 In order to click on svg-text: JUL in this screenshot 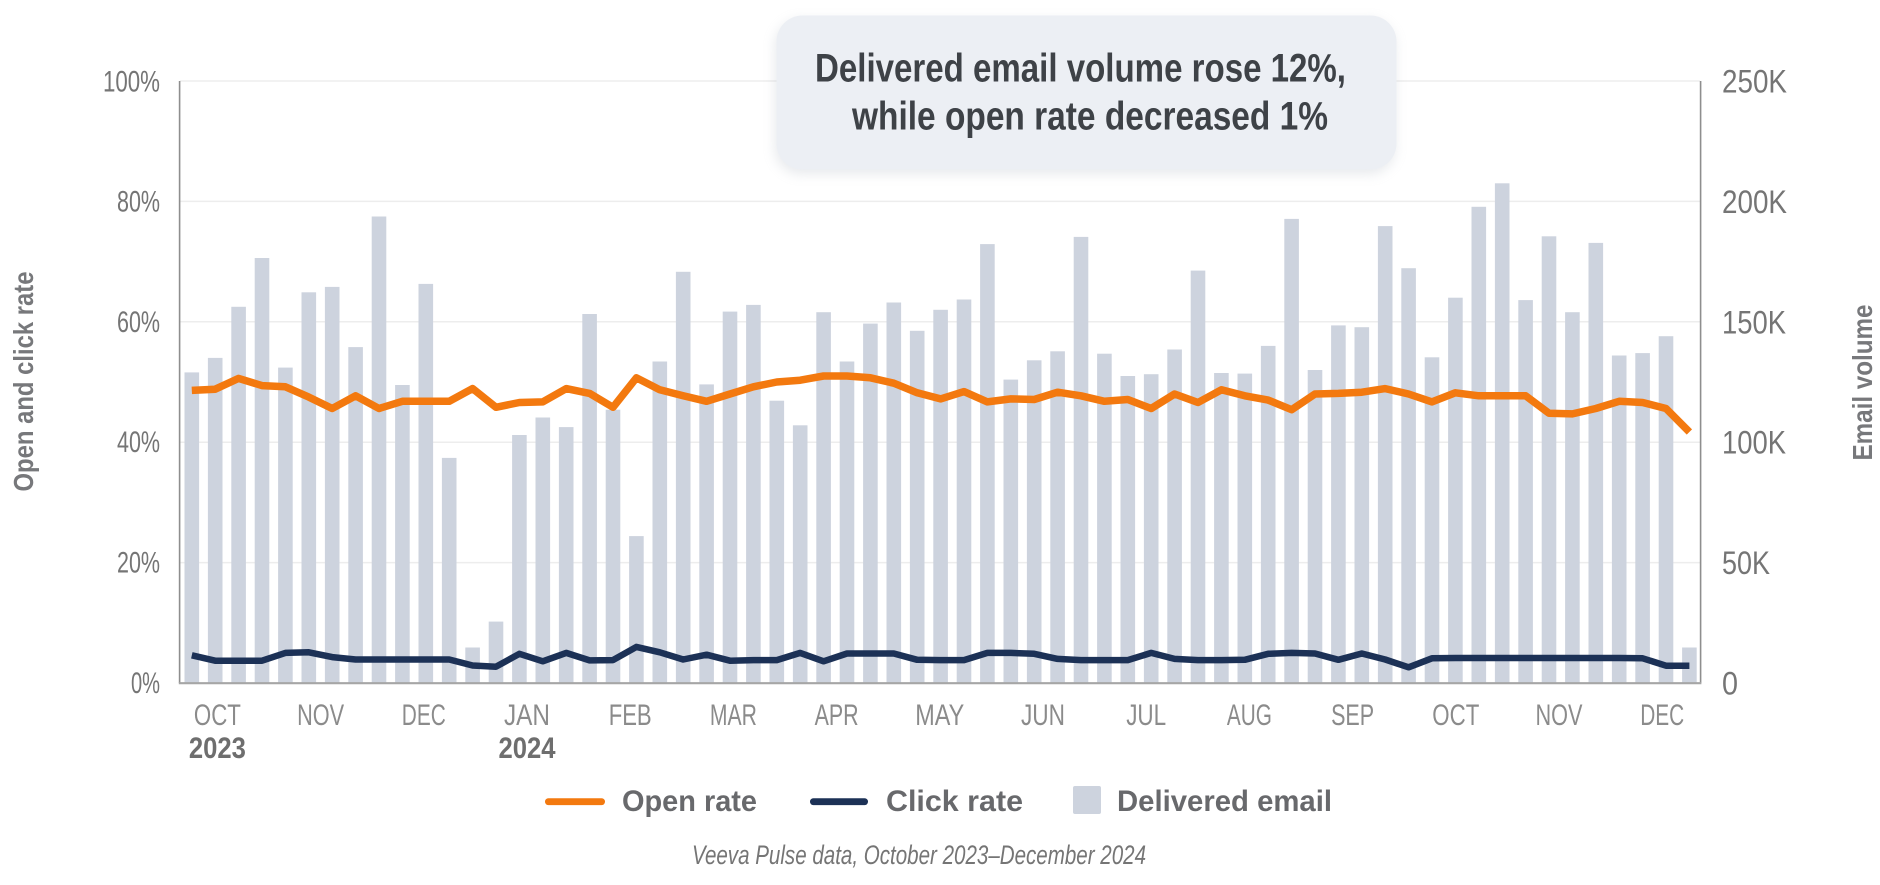, I will do `click(1146, 715)`.